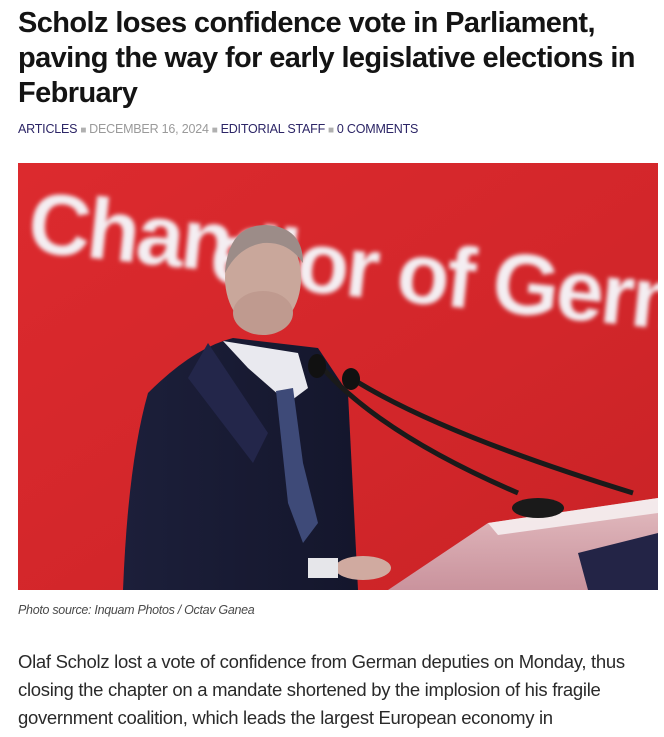 The width and height of the screenshot is (664, 737). What do you see at coordinates (149, 129) in the screenshot?
I see `publish-date: DECEMBER 16, 2024` at bounding box center [149, 129].